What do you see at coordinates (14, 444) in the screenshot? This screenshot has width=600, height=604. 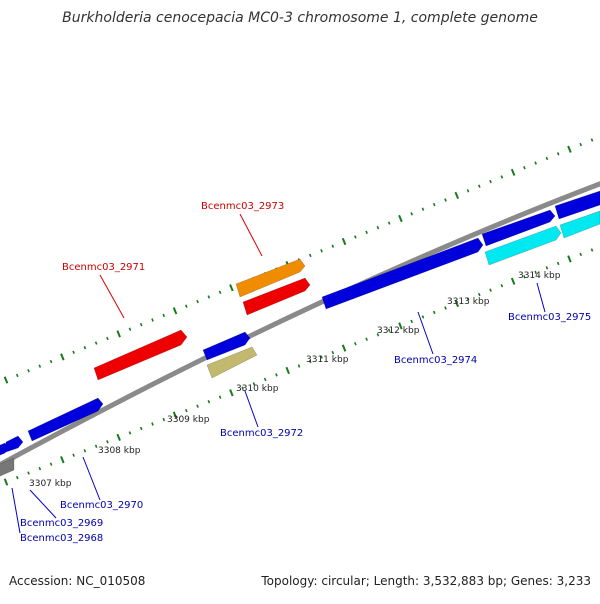 I see `feature-blue-small` at bounding box center [14, 444].